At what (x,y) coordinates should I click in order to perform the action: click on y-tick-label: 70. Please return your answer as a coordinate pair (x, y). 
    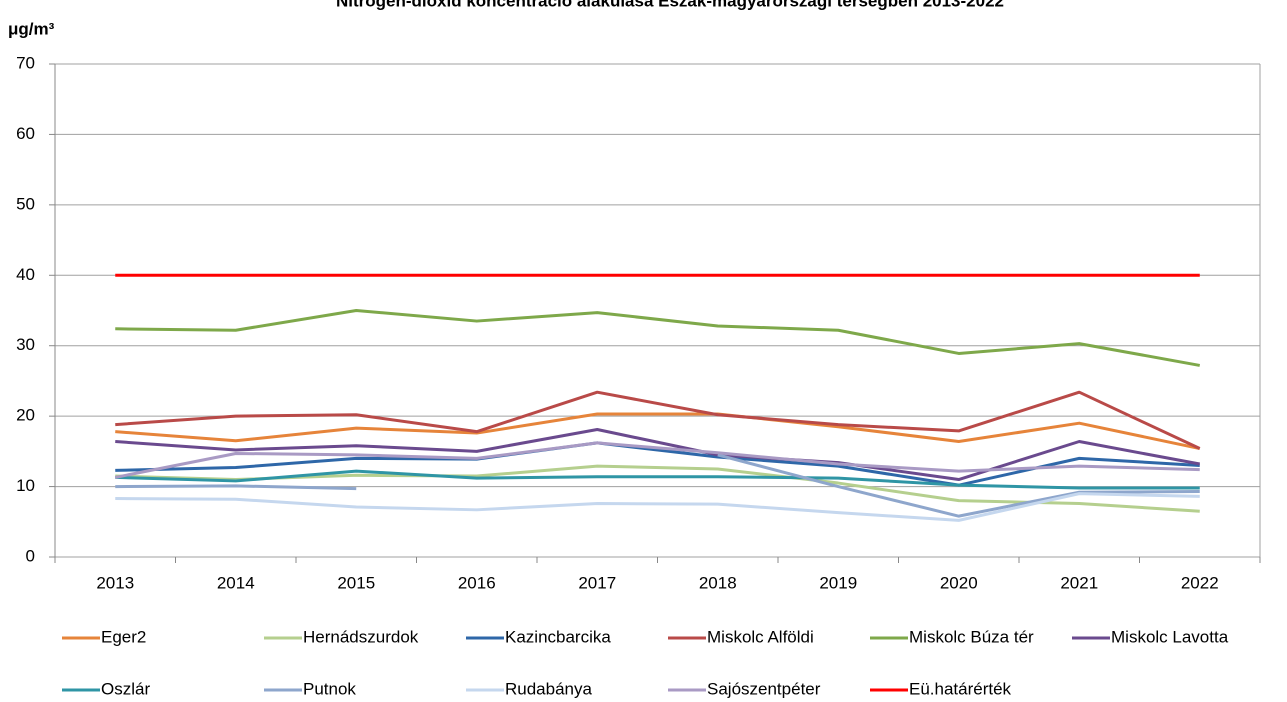
    Looking at the image, I should click on (25, 62).